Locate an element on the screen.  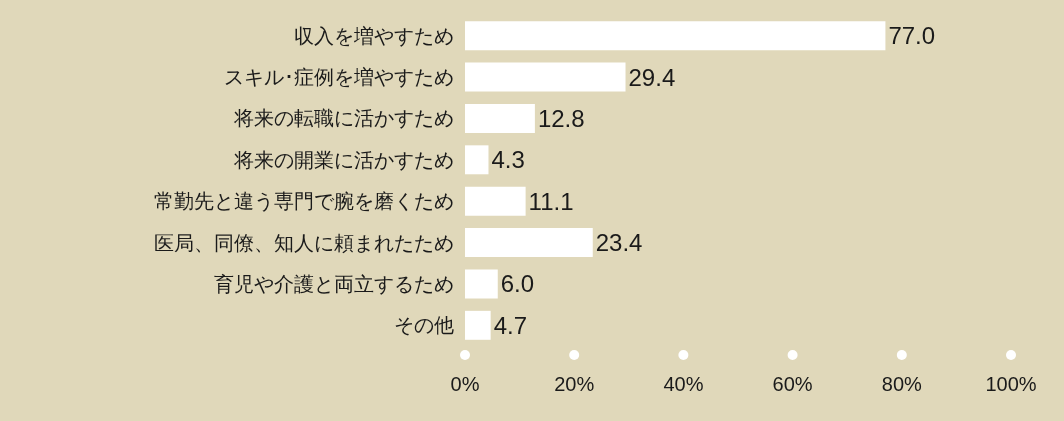
data-label: 11.1 is located at coordinates (551, 201).